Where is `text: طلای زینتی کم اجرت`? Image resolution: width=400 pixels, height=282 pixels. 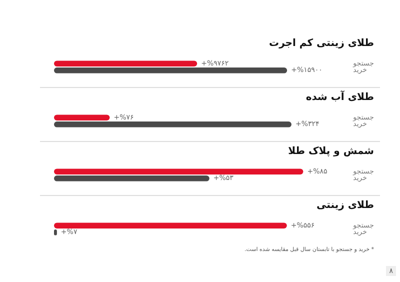
text: طلای زینتی کم اجرت is located at coordinates (321, 44).